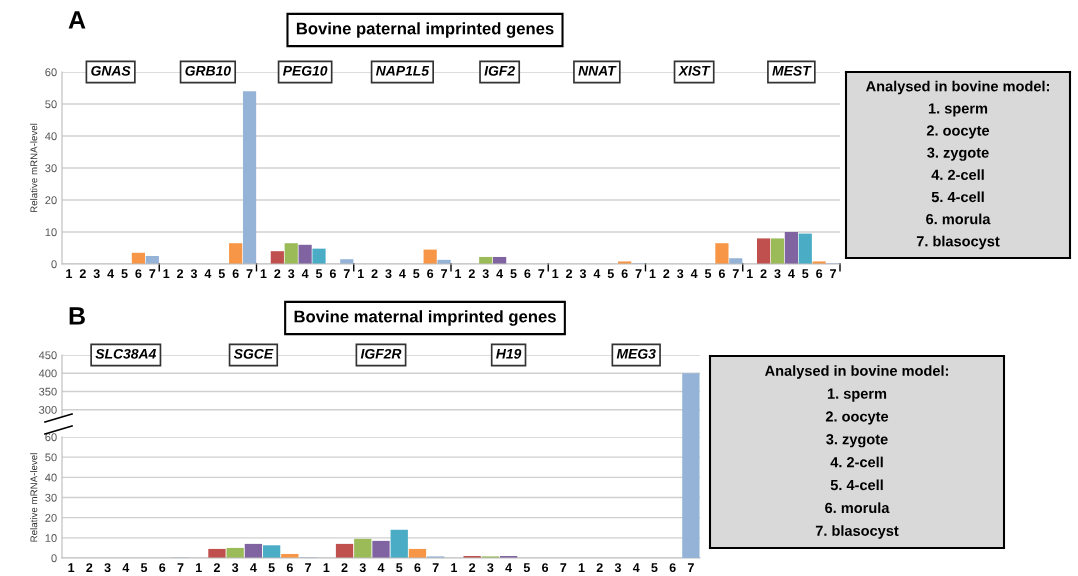 The height and width of the screenshot is (576, 1078). What do you see at coordinates (958, 154) in the screenshot?
I see `text: 3. zygote` at bounding box center [958, 154].